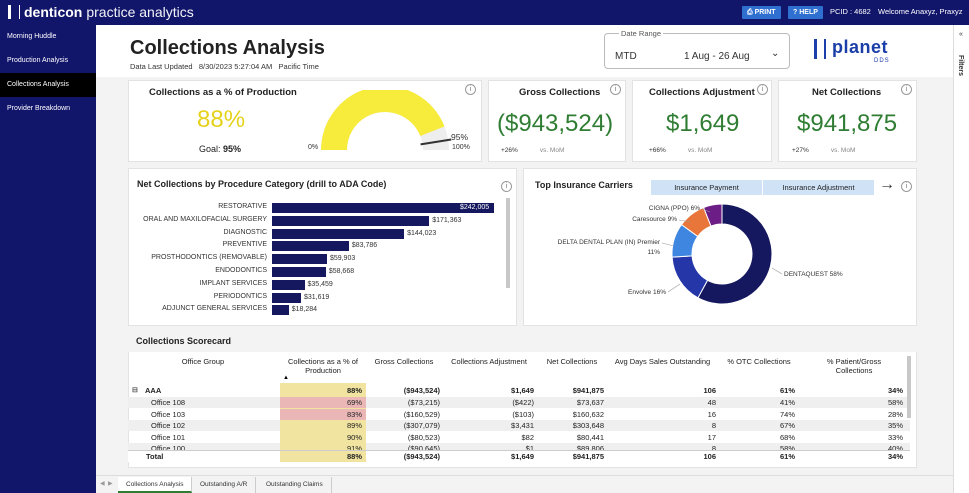  I want to click on arrow-right-icon: →, so click(887, 184).